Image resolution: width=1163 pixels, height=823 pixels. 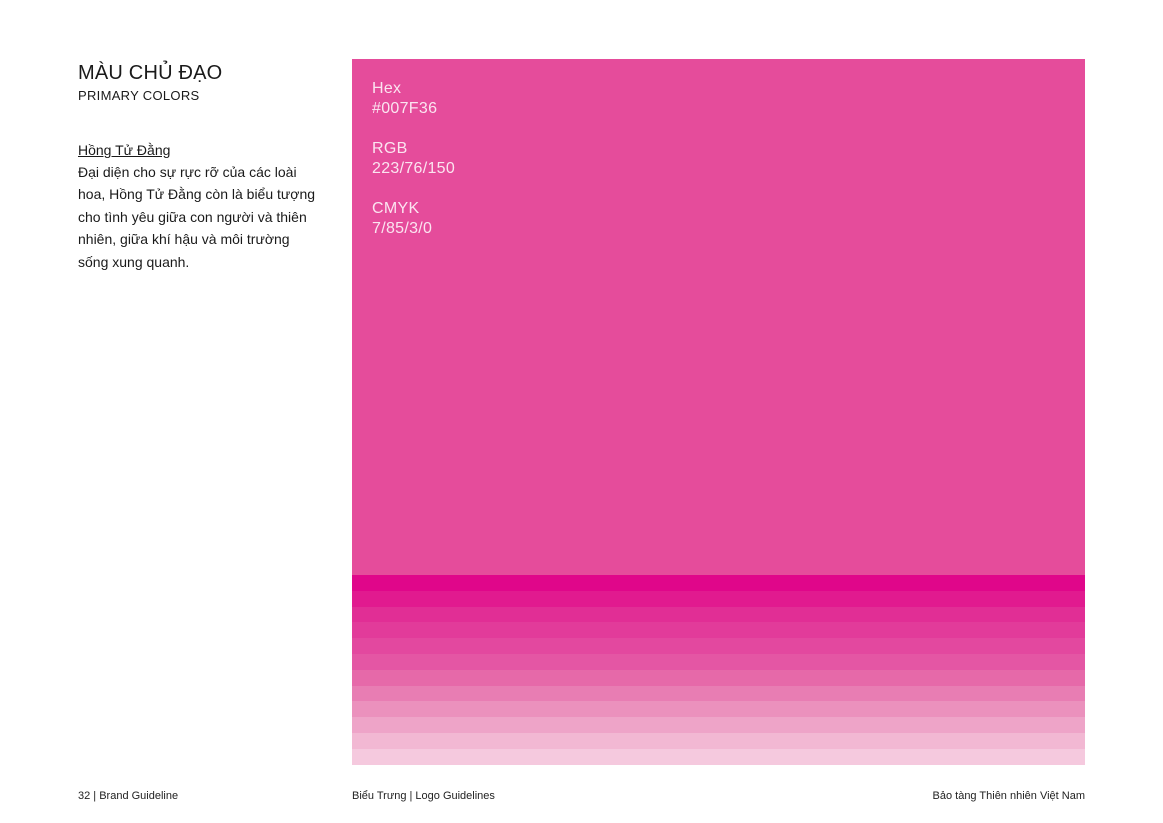 I want to click on spec-value: 7/85/3/0, so click(x=402, y=228).